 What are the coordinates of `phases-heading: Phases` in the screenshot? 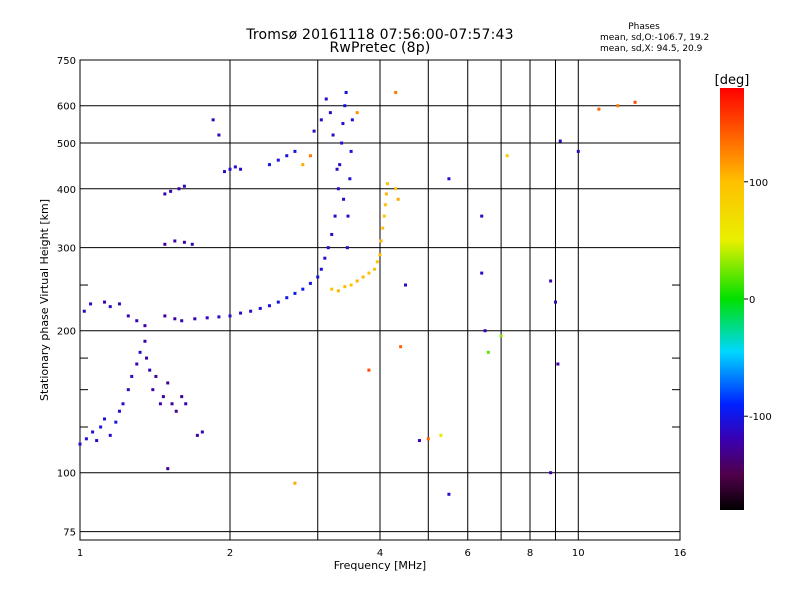 It's located at (644, 27).